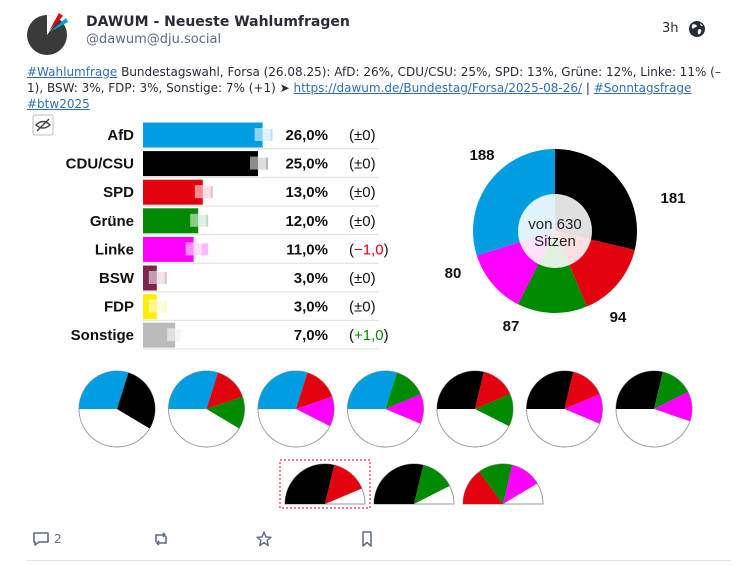 The image size is (742, 565). What do you see at coordinates (118, 192) in the screenshot?
I see `party-label: SPD` at bounding box center [118, 192].